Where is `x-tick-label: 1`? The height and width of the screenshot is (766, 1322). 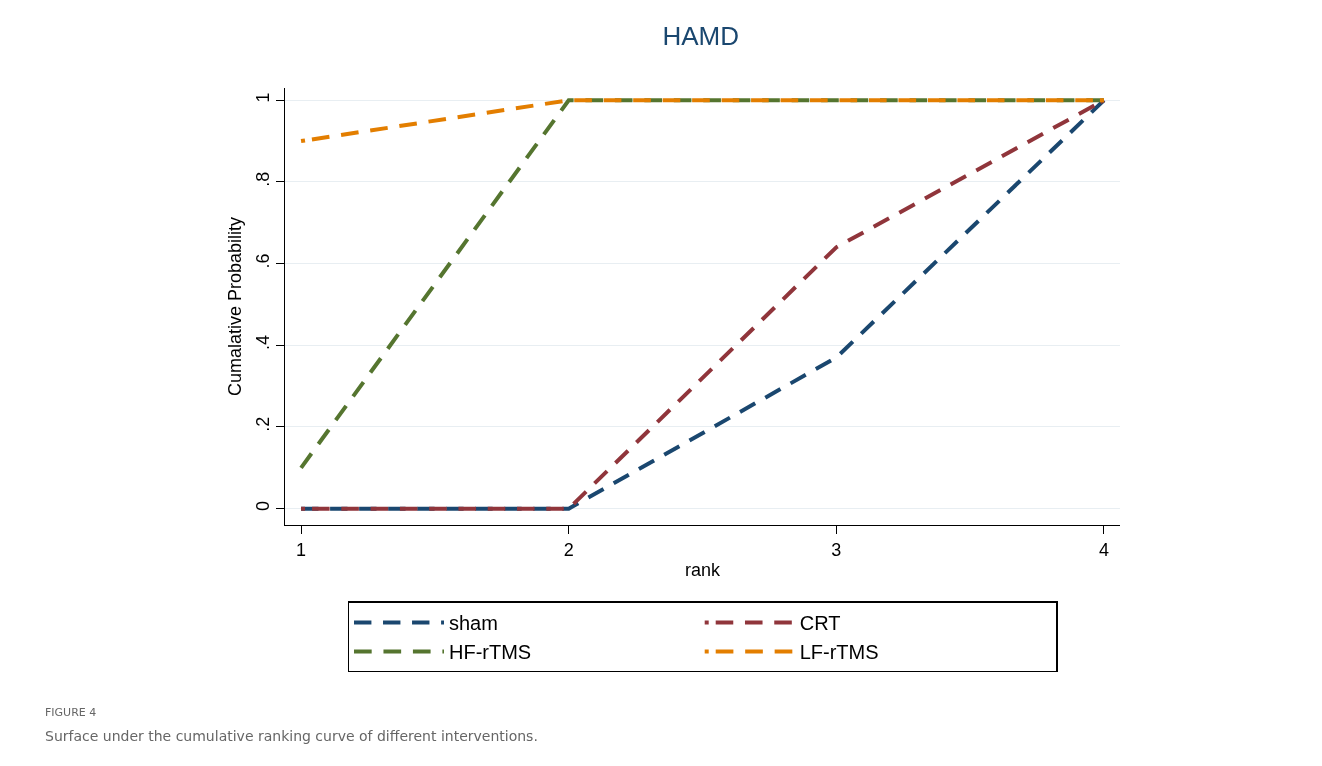
x-tick-label: 1 is located at coordinates (301, 549).